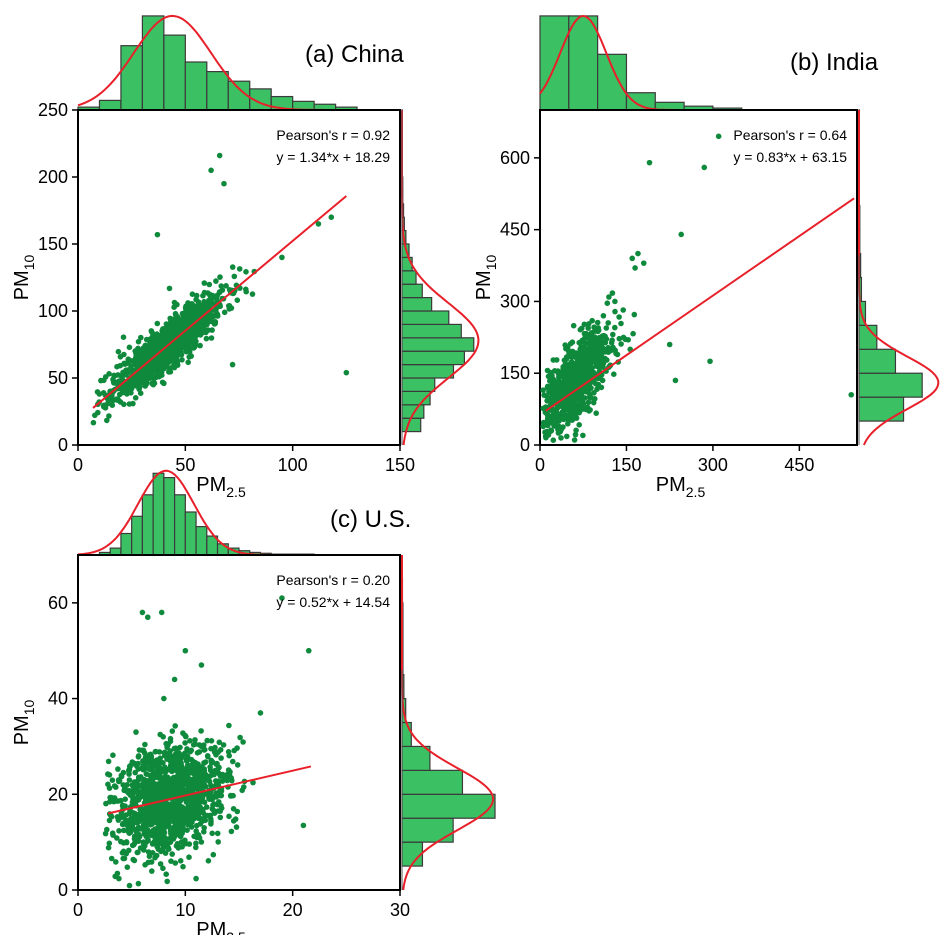  Describe the element at coordinates (790, 135) in the screenshot. I see `stats-annotation: Pearson's r = 0.64` at that location.